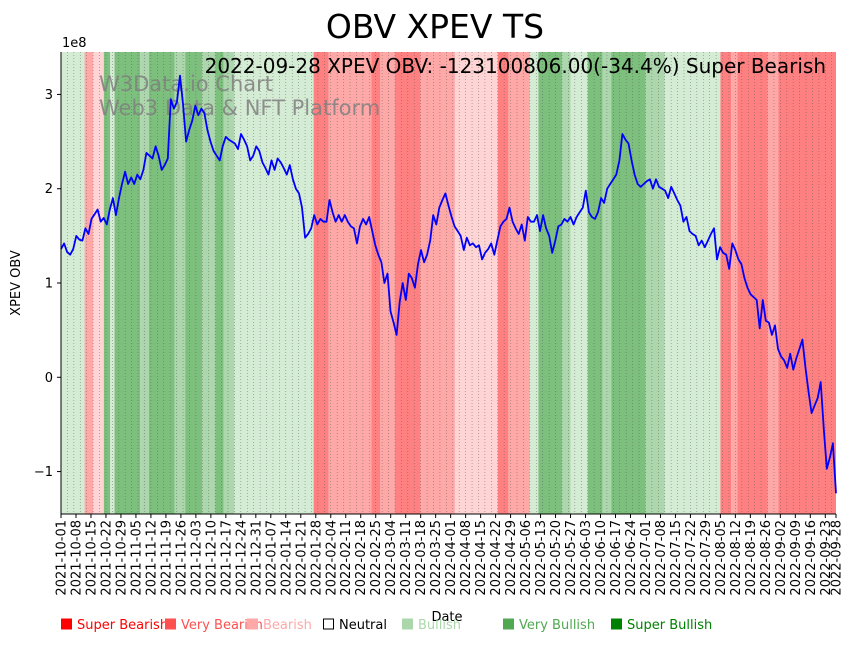 The width and height of the screenshot is (854, 646). I want to click on x-tick-label-28: 2022-04-15, so click(481, 558).